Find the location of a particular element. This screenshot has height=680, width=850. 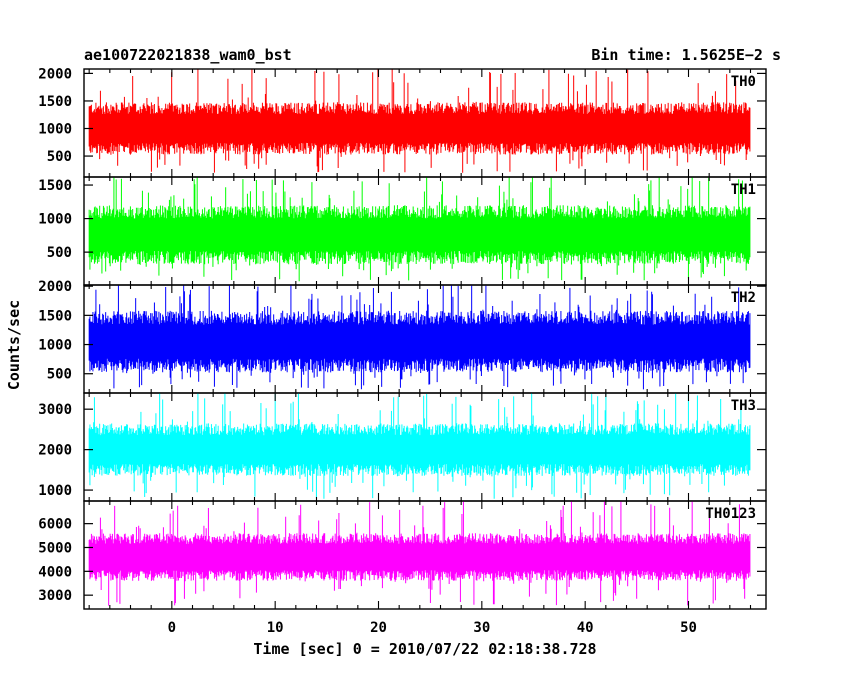

panel-th0: 500 1000 1500 2000 TH0 is located at coordinates (402, 122).